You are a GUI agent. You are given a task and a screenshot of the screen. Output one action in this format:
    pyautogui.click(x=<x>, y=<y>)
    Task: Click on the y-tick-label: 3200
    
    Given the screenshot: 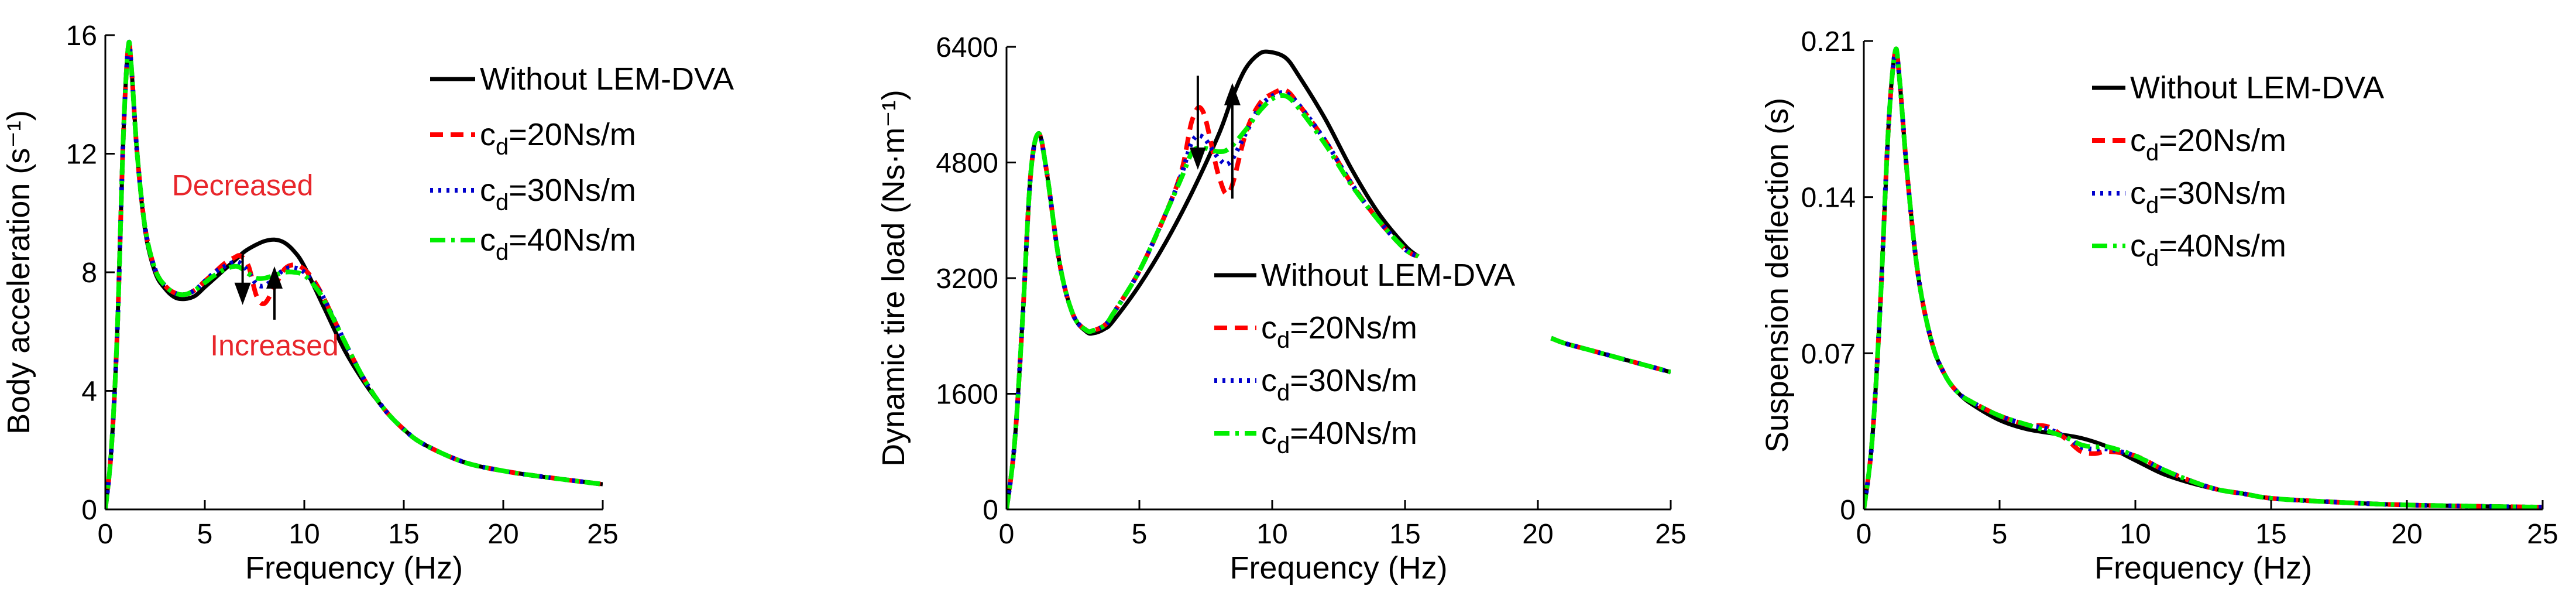 What is the action you would take?
    pyautogui.click(x=967, y=279)
    